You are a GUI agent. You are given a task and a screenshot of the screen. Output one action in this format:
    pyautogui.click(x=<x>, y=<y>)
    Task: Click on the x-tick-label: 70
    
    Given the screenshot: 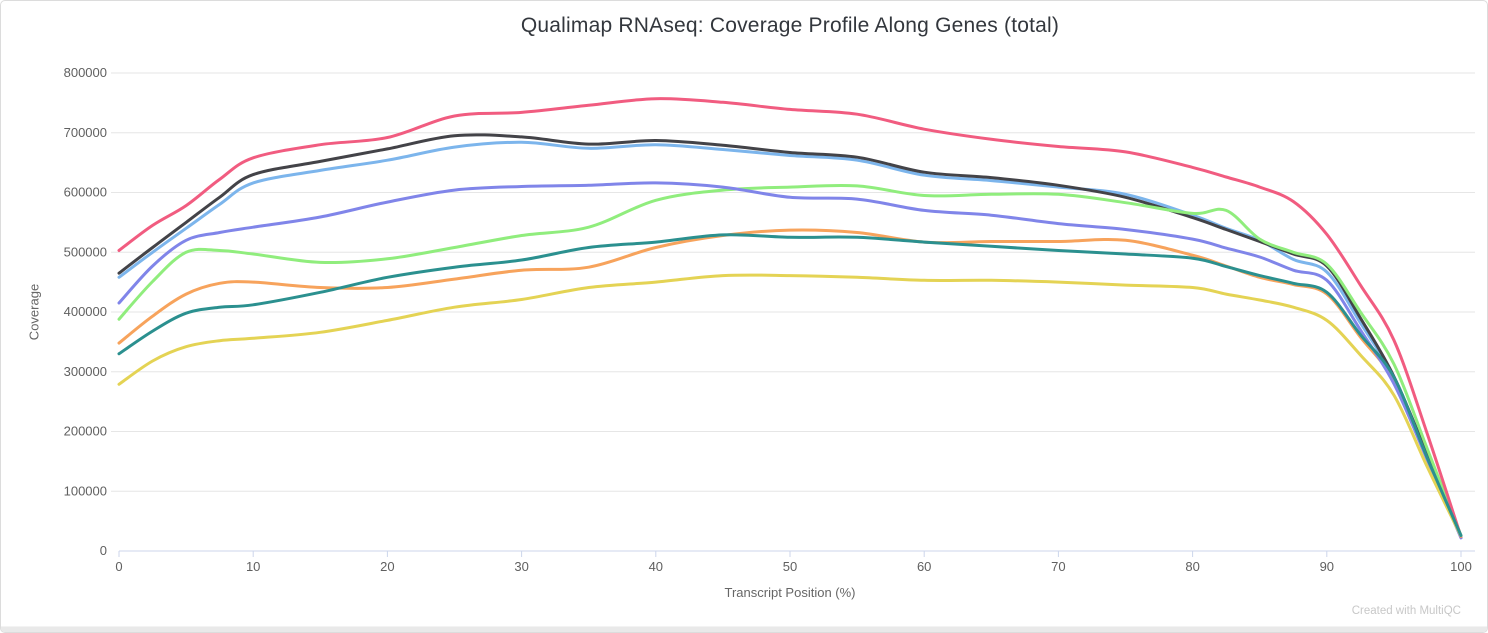 What is the action you would take?
    pyautogui.click(x=1058, y=566)
    